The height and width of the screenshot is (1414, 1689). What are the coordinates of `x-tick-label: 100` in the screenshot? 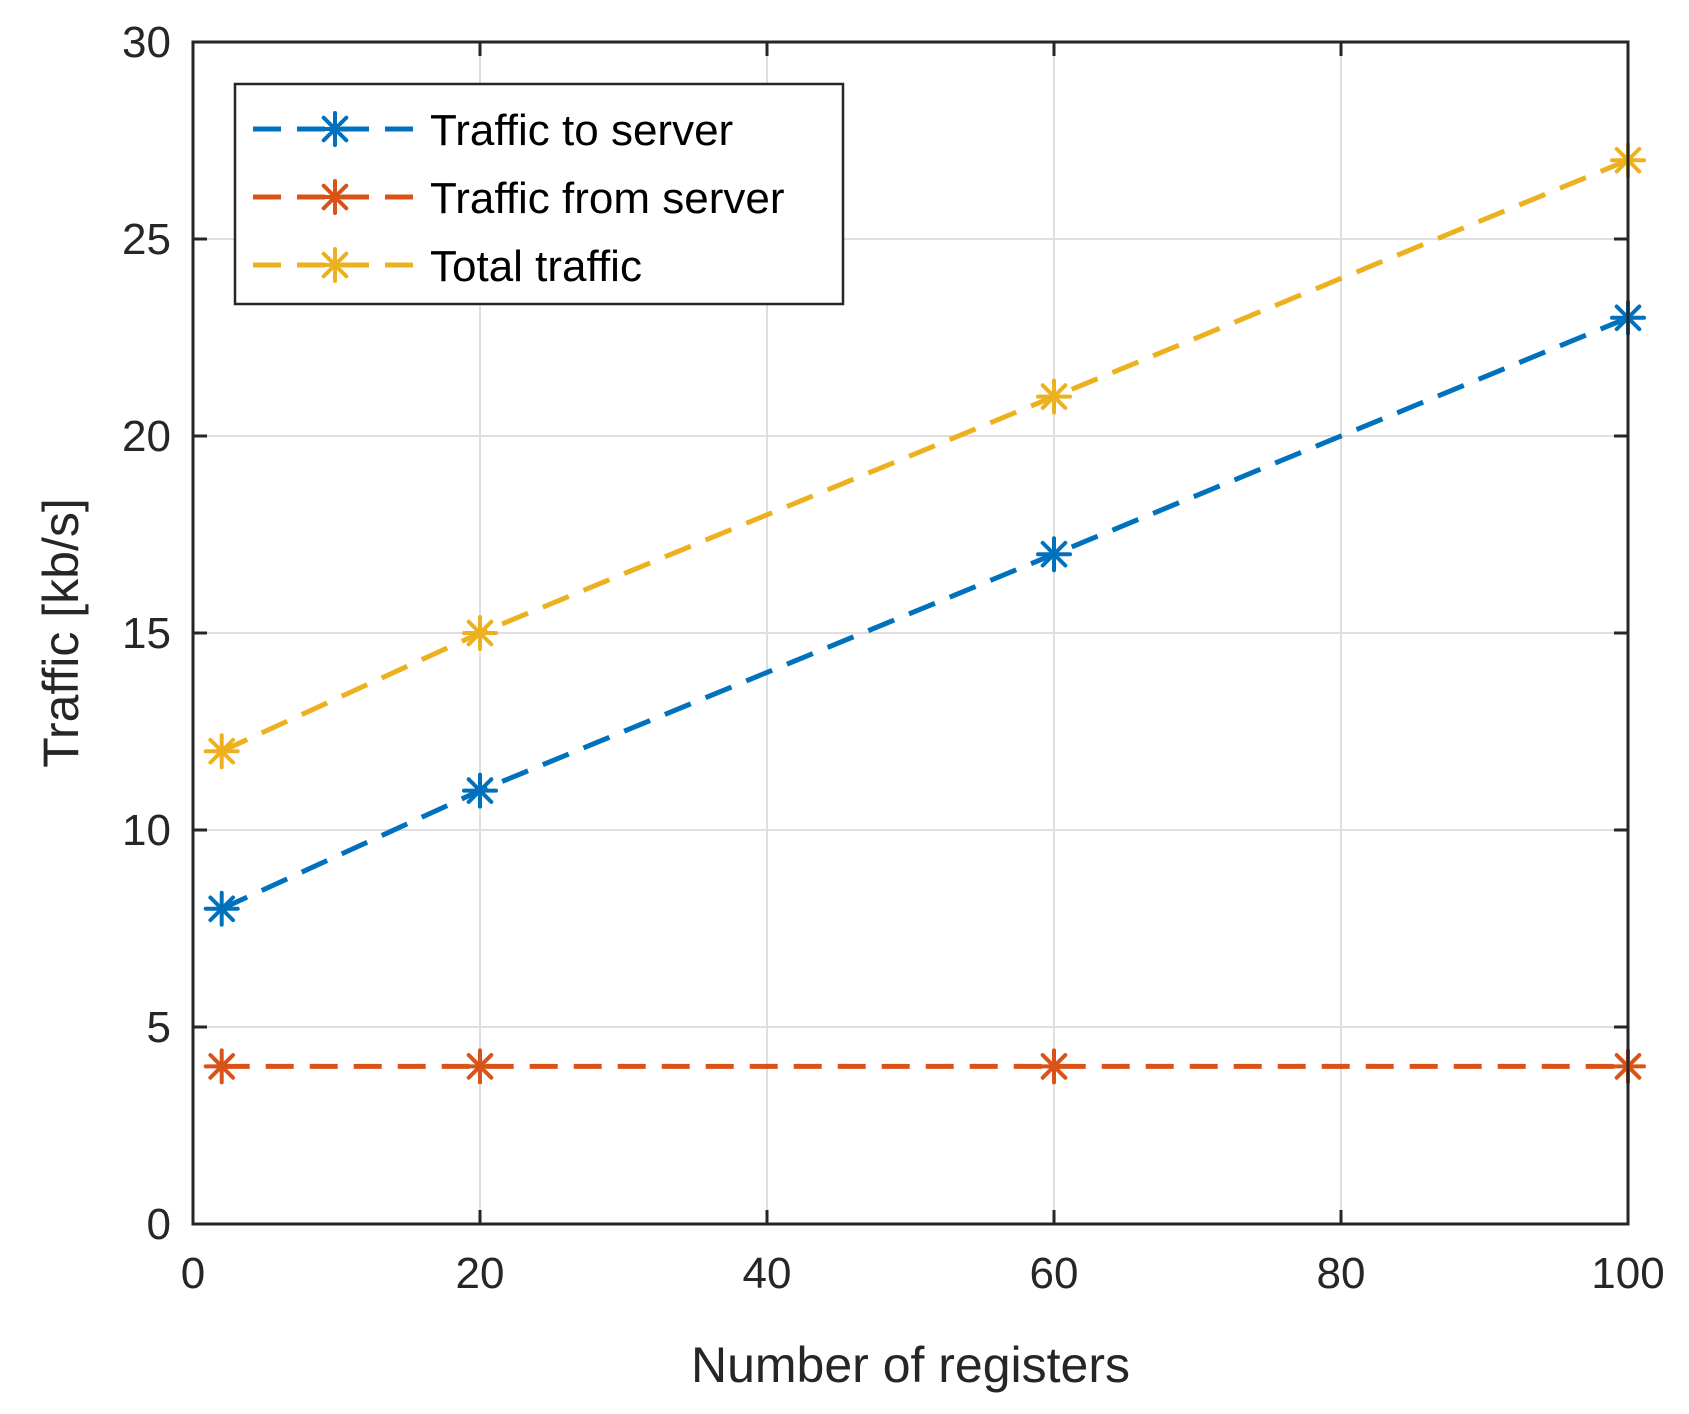 It's located at (1627, 1273).